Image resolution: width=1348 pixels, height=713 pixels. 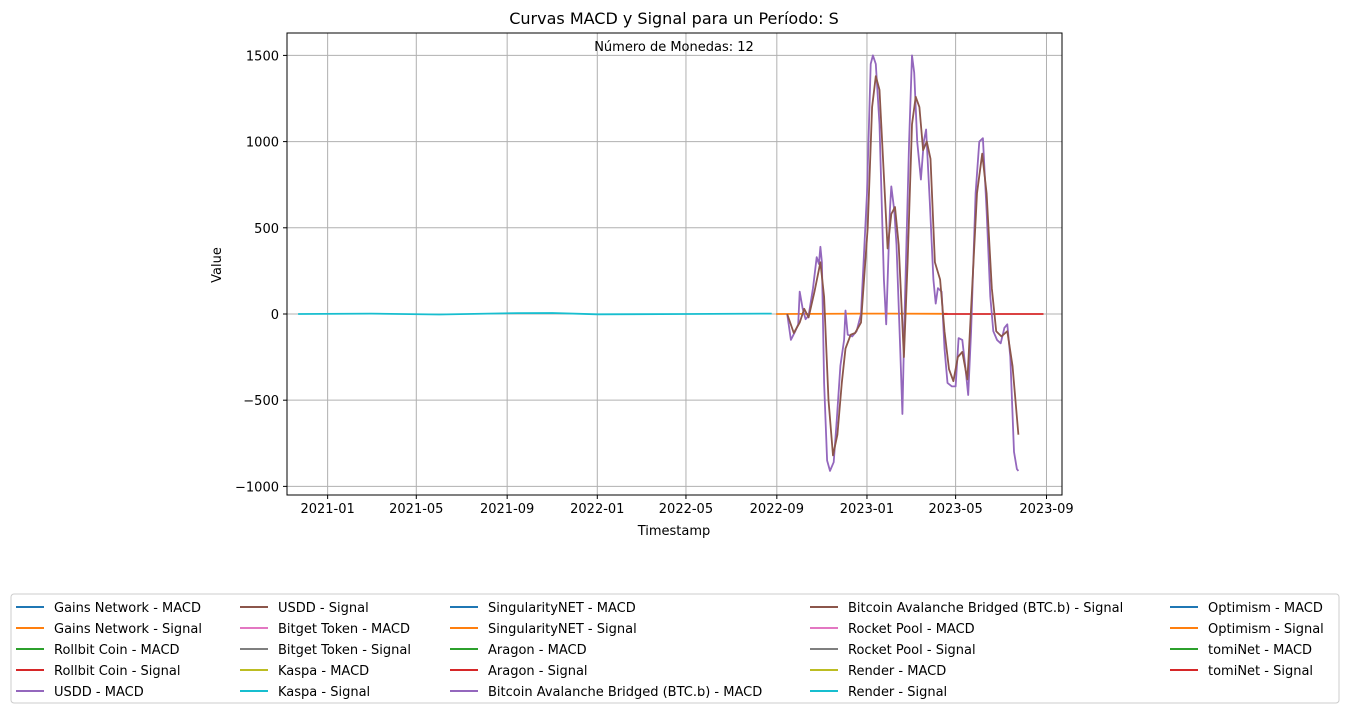 I want to click on legend-item: SingularityNET - MACD, so click(x=543, y=608).